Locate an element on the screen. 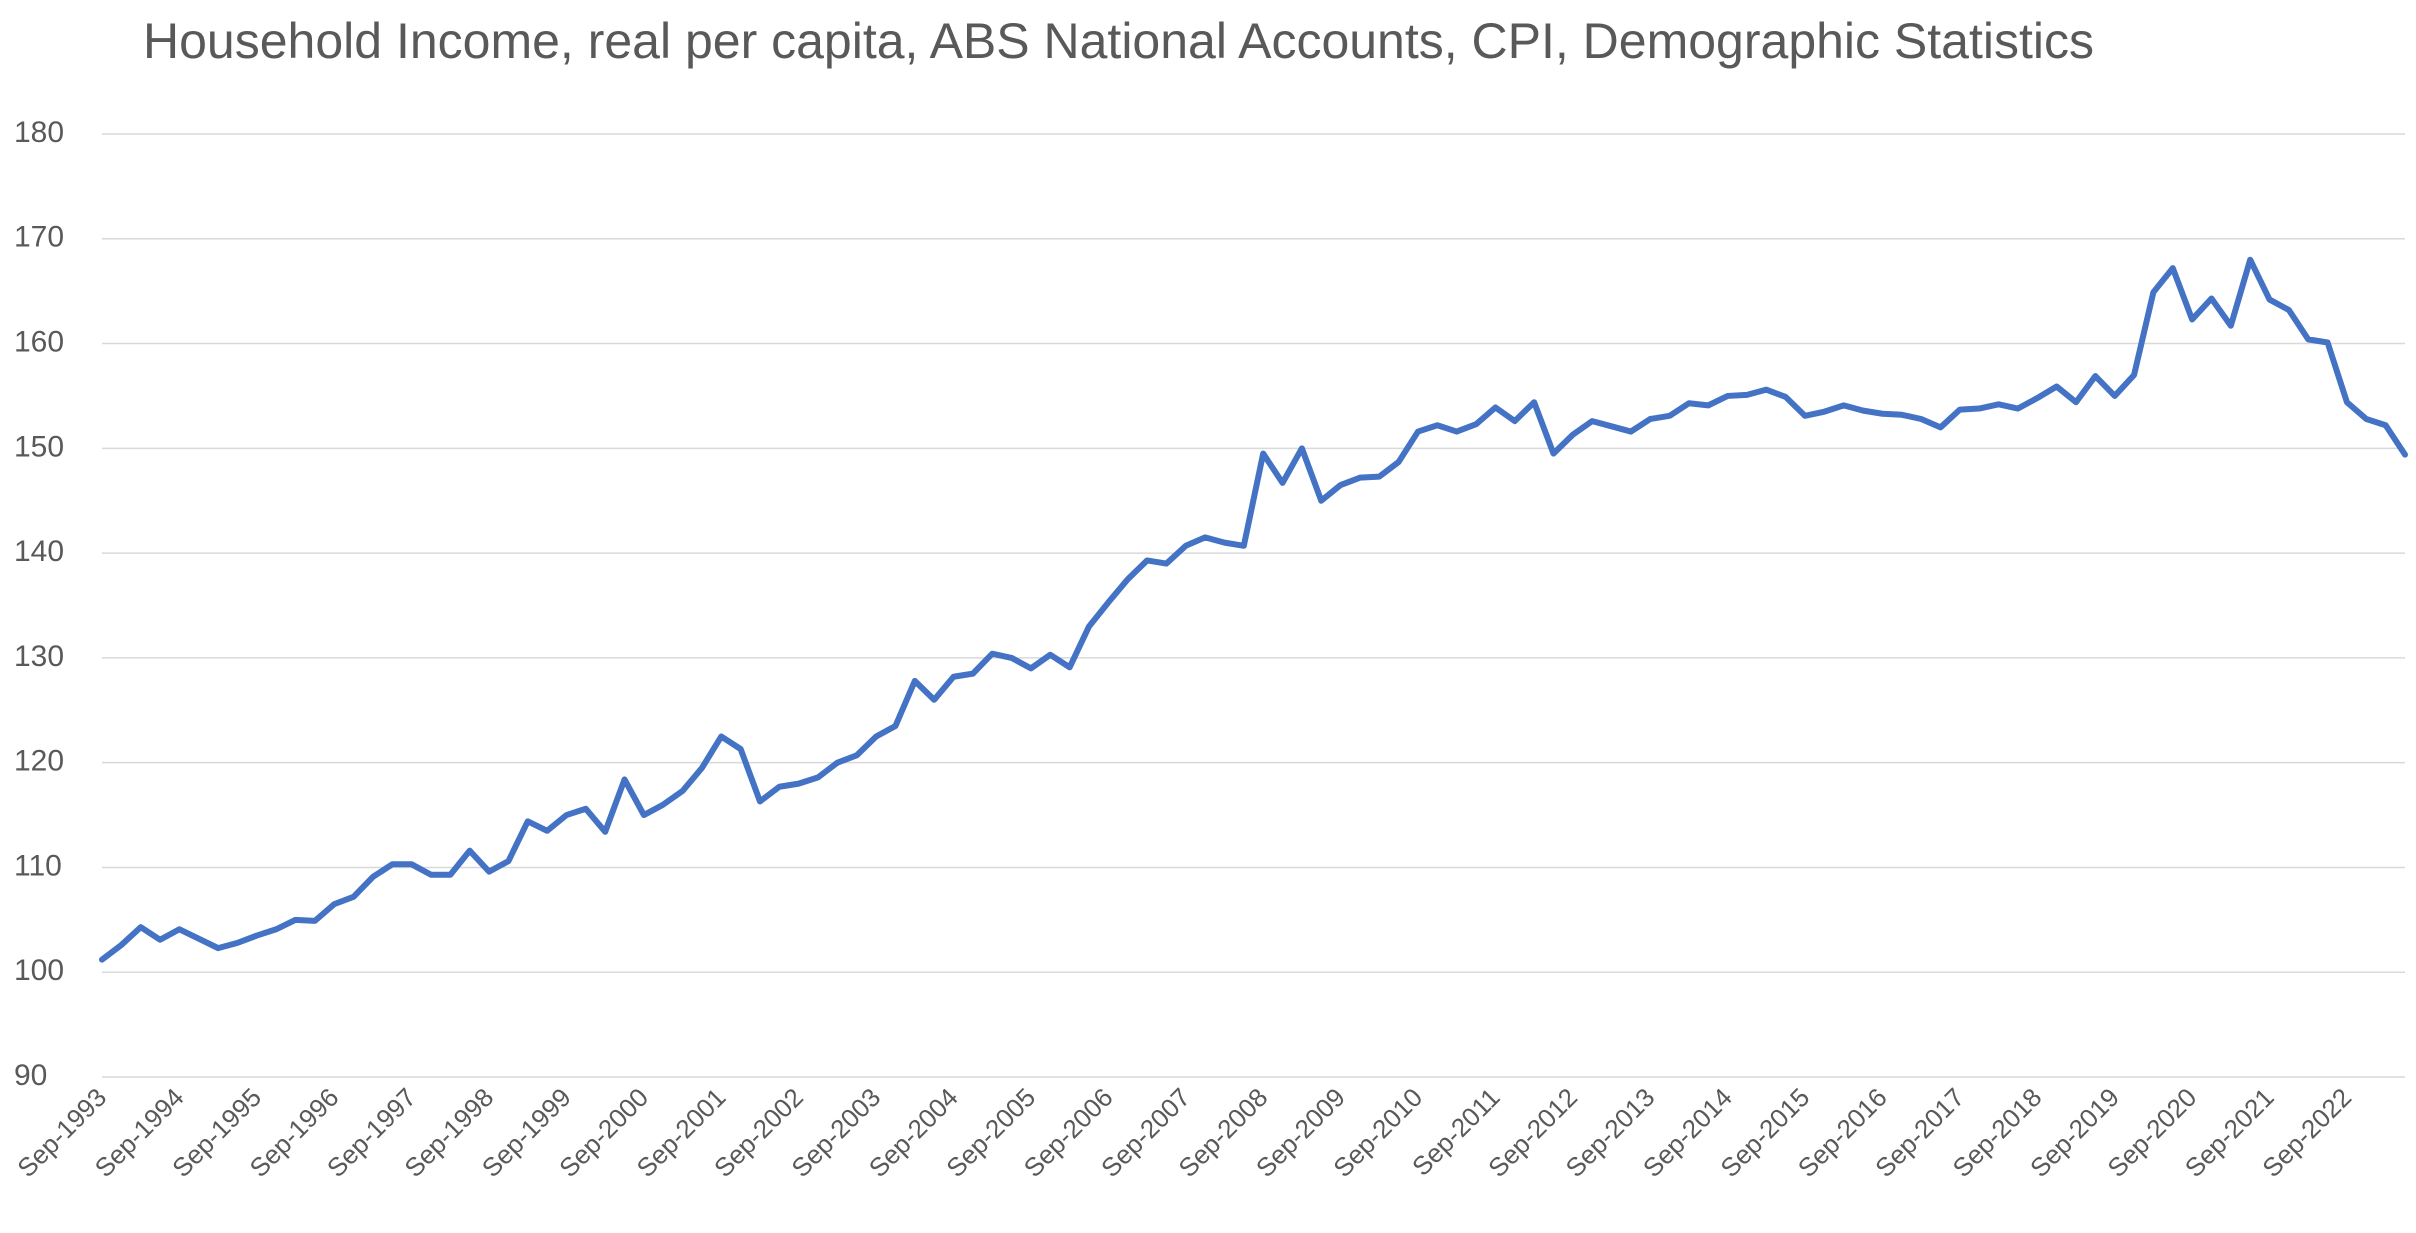 The height and width of the screenshot is (1233, 2416). y-tick-label: 100 is located at coordinates (39, 970).